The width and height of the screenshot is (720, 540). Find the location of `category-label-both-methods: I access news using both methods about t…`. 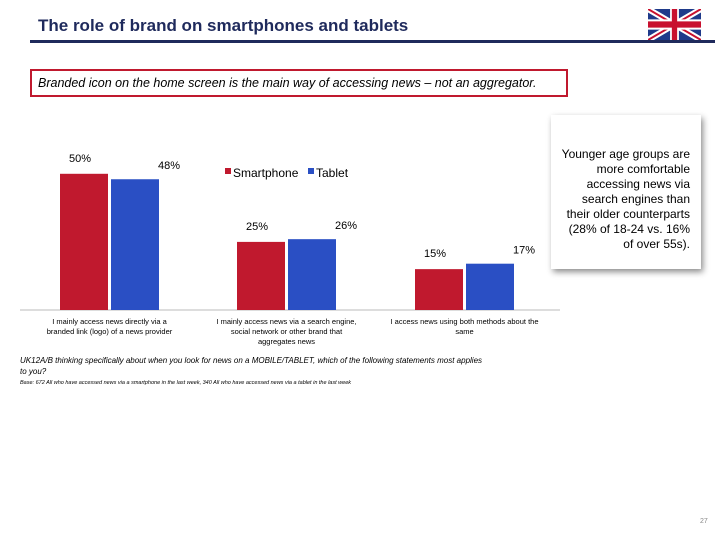

category-label-both-methods: I access news using both methods about t… is located at coordinates (464, 326).